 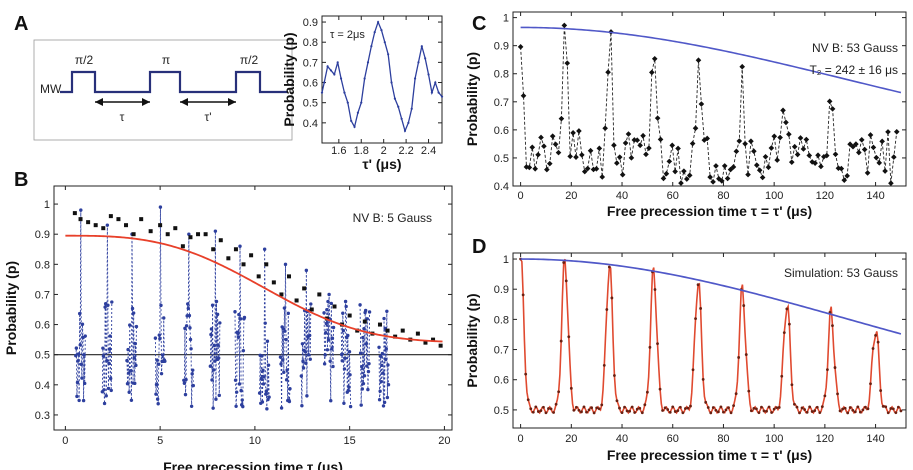 I want to click on y-tick-label: 0.4, so click(x=310, y=124).